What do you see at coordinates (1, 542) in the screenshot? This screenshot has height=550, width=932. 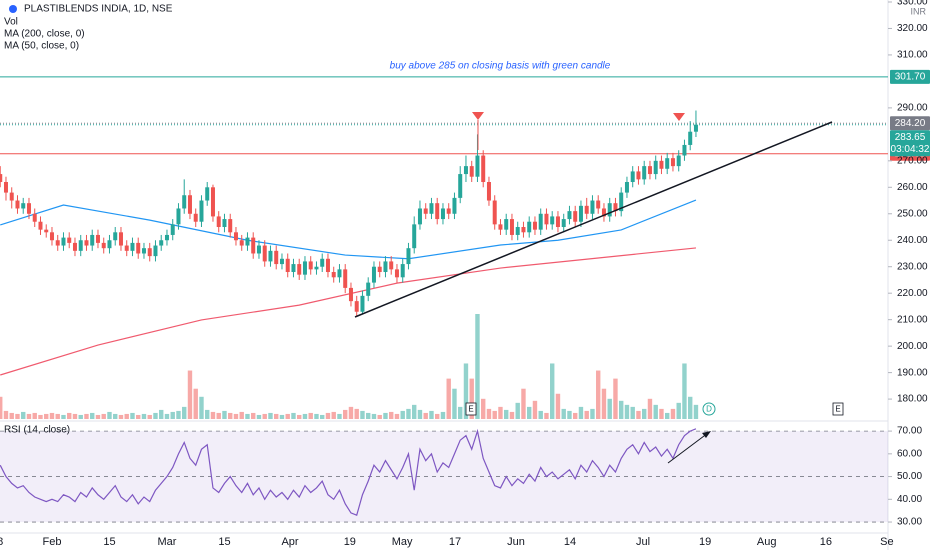 I see `x-tick-label: 8` at bounding box center [1, 542].